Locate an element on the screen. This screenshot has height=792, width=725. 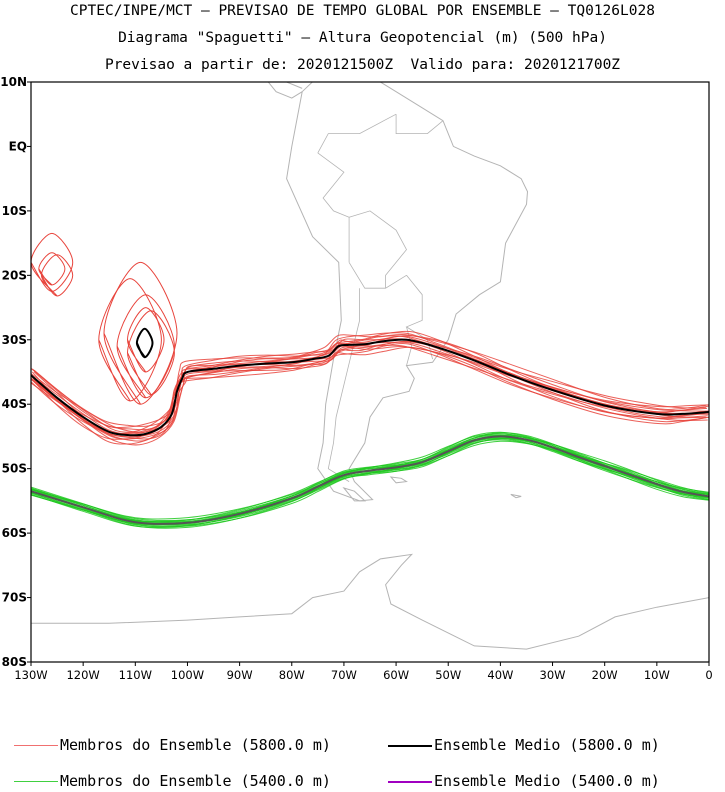
lon-tick-label: 50W is located at coordinates (448, 675).